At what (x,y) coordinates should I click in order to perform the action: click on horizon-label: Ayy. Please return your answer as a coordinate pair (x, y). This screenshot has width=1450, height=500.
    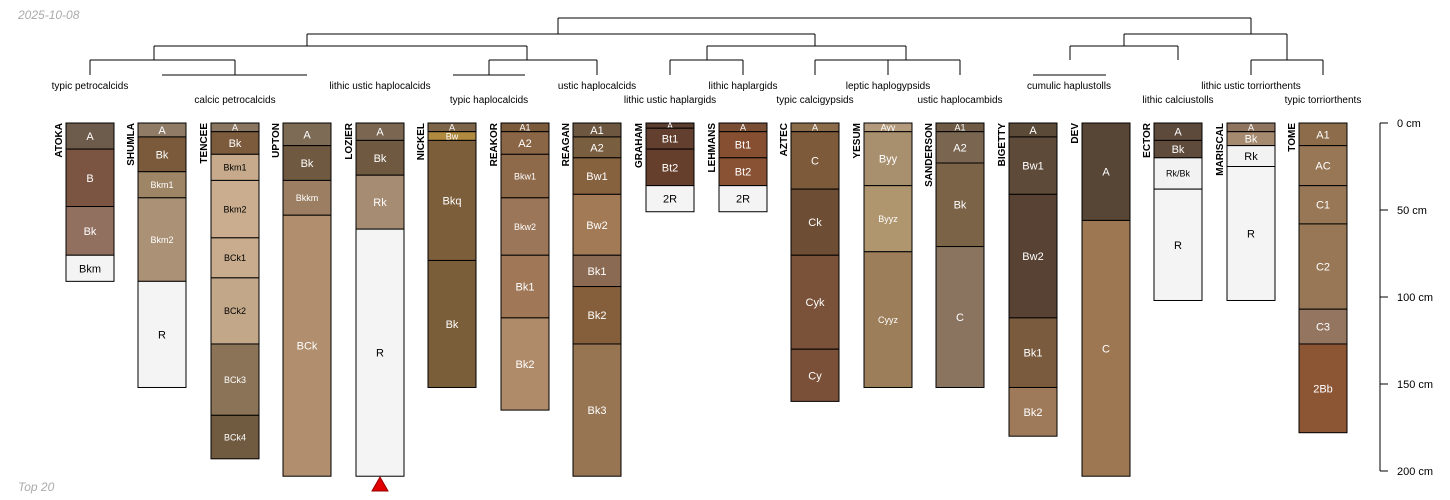
    Looking at the image, I should click on (888, 128).